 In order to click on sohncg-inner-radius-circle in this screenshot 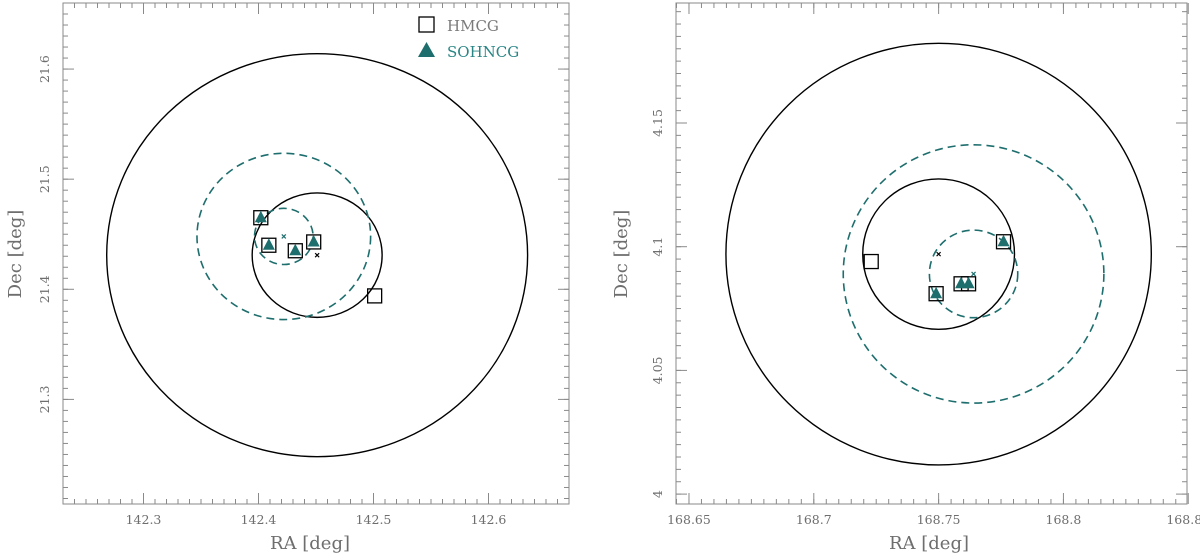, I will do `click(973, 274)`.